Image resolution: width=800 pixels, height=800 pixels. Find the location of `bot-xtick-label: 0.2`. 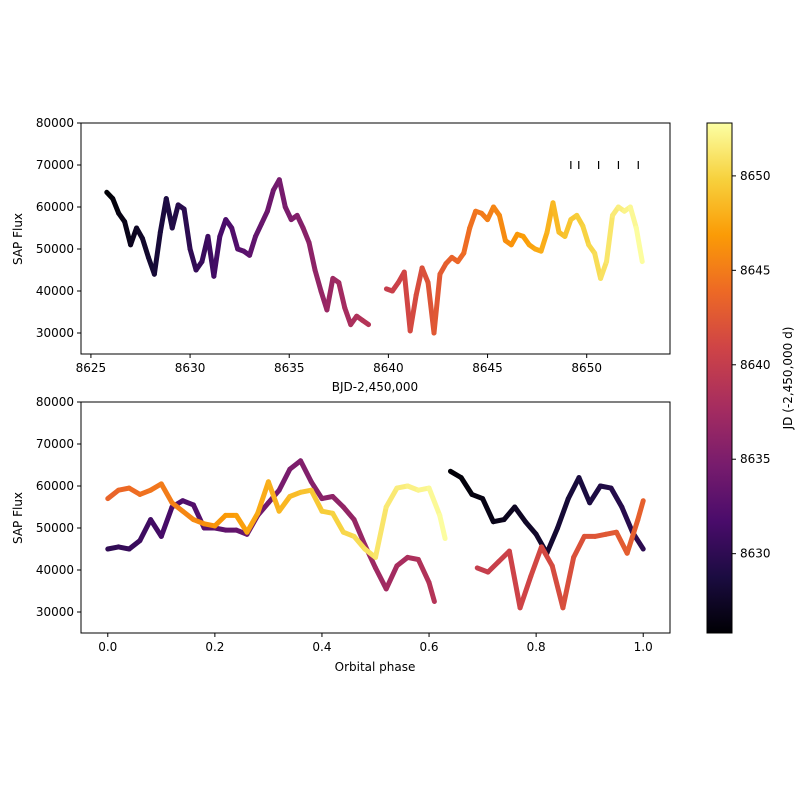

bot-xtick-label: 0.2 is located at coordinates (214, 647).